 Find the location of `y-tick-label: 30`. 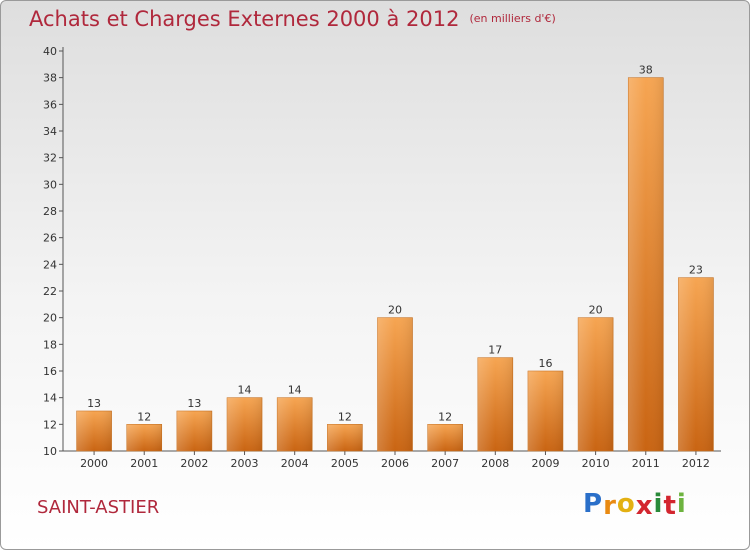

y-tick-label: 30 is located at coordinates (50, 184).